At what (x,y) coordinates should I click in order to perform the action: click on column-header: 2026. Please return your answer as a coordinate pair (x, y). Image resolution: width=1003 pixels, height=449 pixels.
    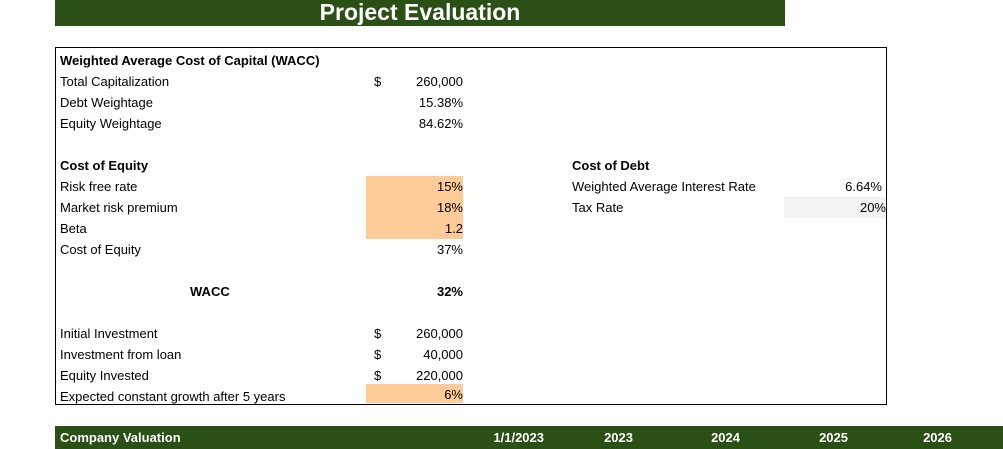
    Looking at the image, I should click on (937, 437).